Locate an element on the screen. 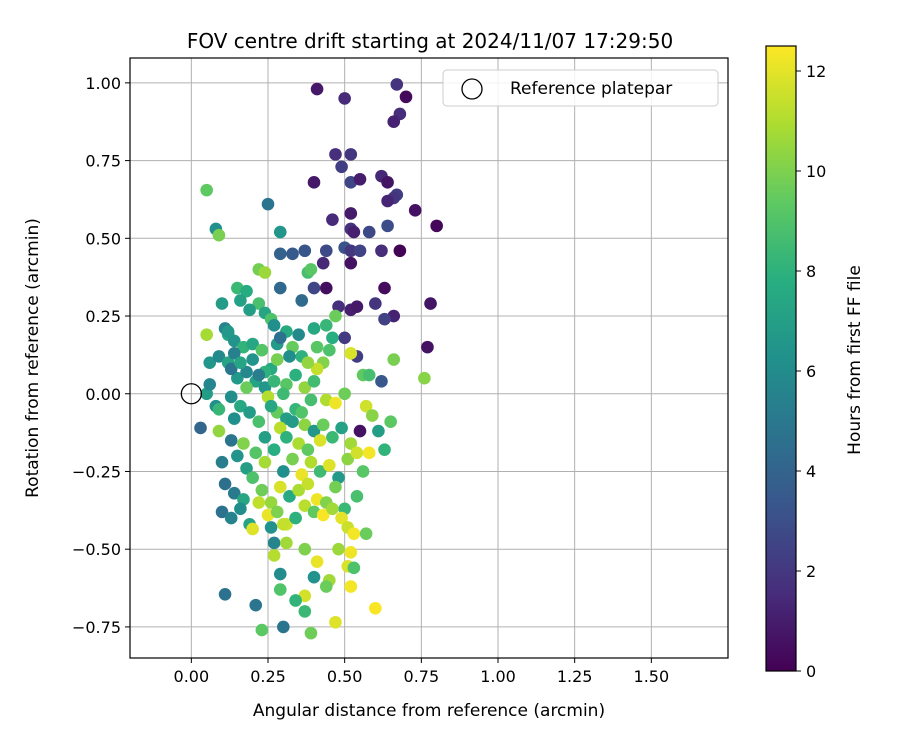 This screenshot has width=900, height=750. y-tick-label: −0.50 is located at coordinates (96, 549).